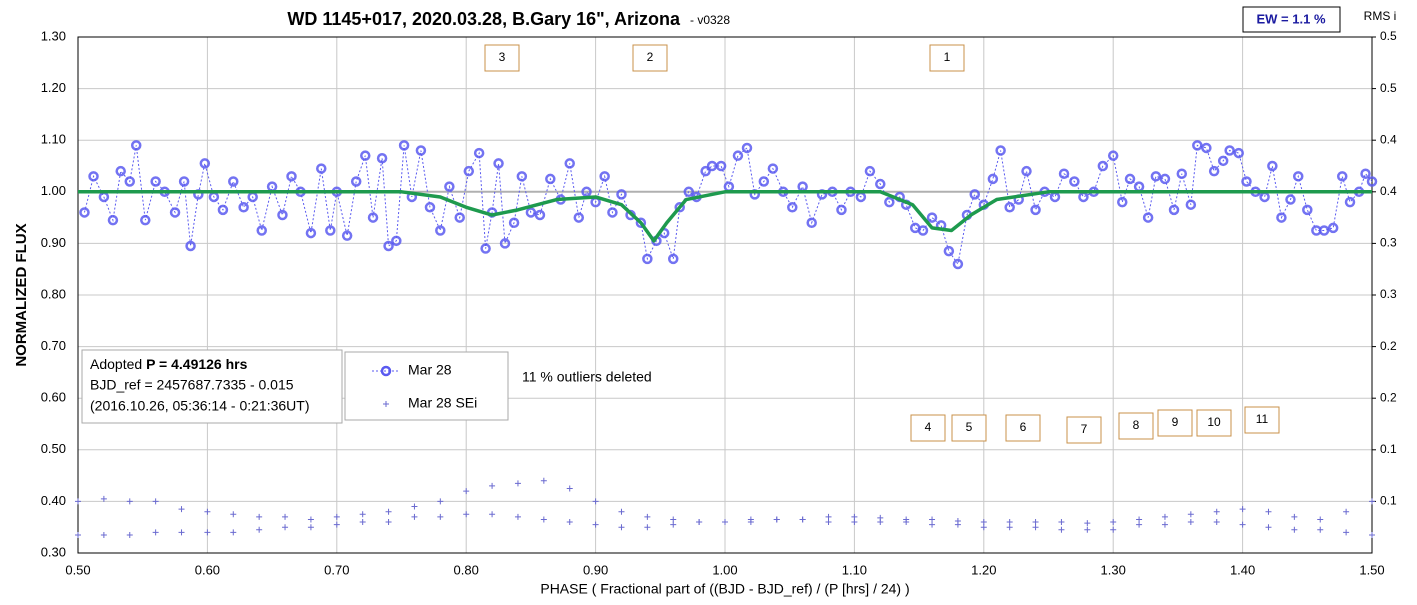 This screenshot has height=605, width=1417. What do you see at coordinates (53, 139) in the screenshot?
I see `y-tick-label: 1.10` at bounding box center [53, 139].